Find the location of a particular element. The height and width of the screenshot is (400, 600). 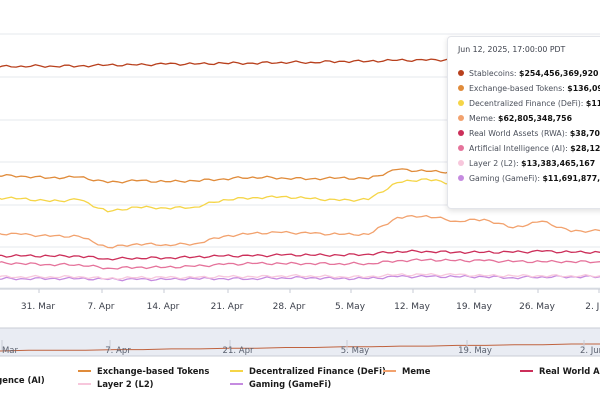

legend-label: elligence (AI) is located at coordinates (22, 380).